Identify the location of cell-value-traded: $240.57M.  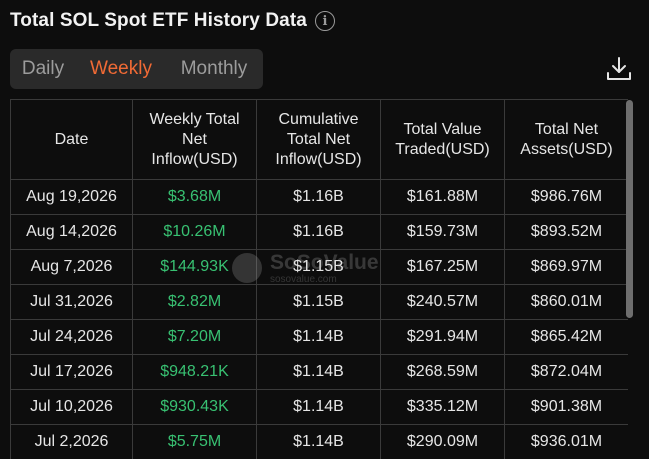
(442, 302).